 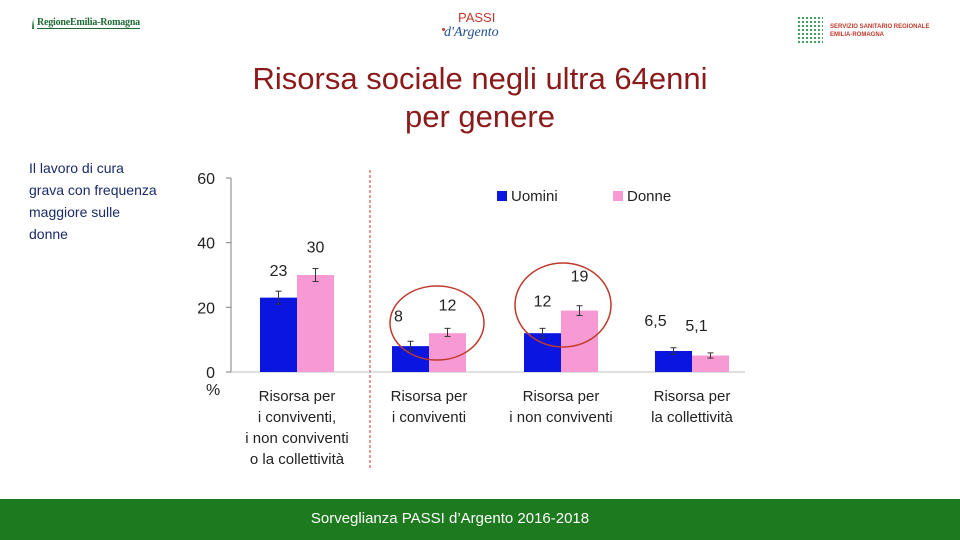 I want to click on logo-argento-text: d'Argento, so click(x=471, y=32).